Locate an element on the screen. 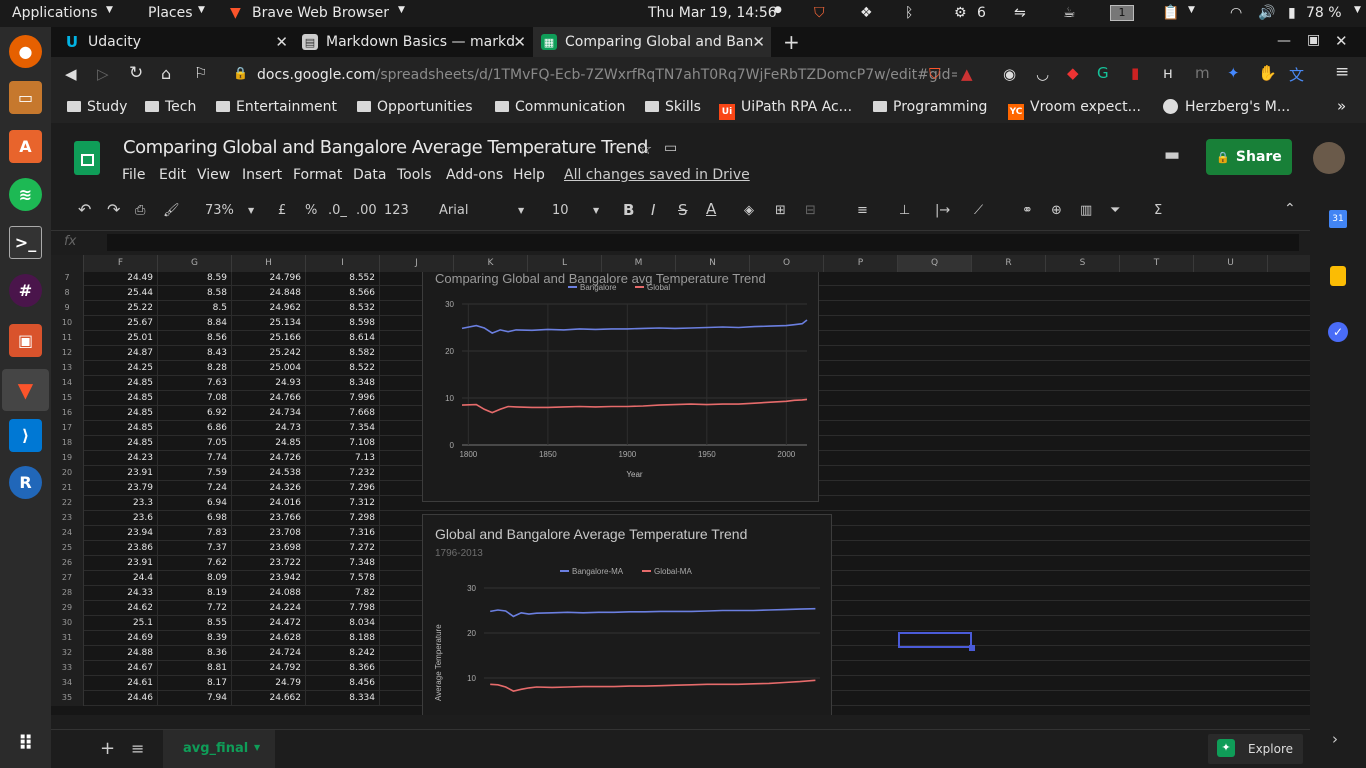  bookmark-folder: Entertainment is located at coordinates (276, 107).